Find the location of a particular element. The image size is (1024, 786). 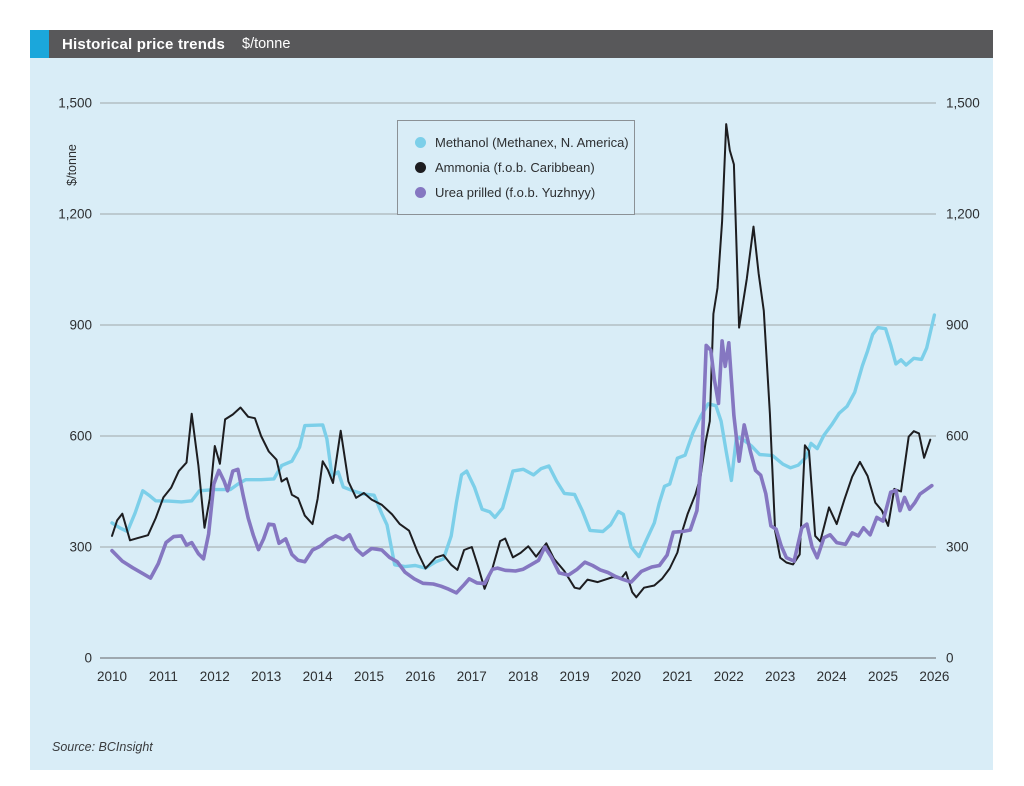

x-tick-label: 2019 is located at coordinates (575, 676).